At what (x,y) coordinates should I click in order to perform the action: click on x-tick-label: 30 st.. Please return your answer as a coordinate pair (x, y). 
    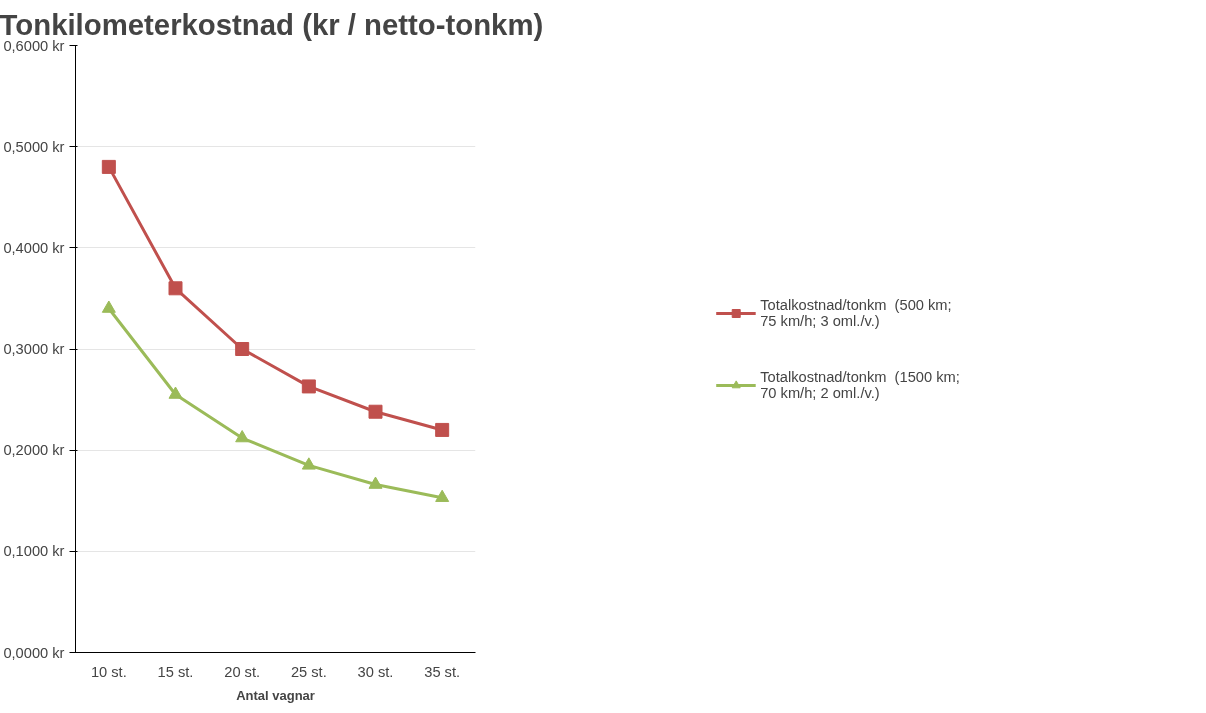
    Looking at the image, I should click on (375, 671).